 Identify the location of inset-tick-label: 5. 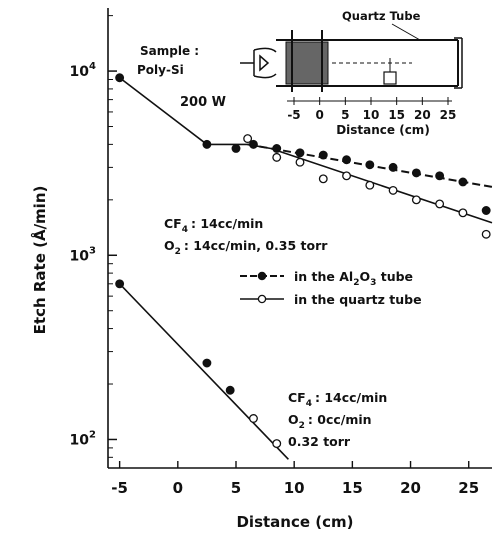
(345, 115).